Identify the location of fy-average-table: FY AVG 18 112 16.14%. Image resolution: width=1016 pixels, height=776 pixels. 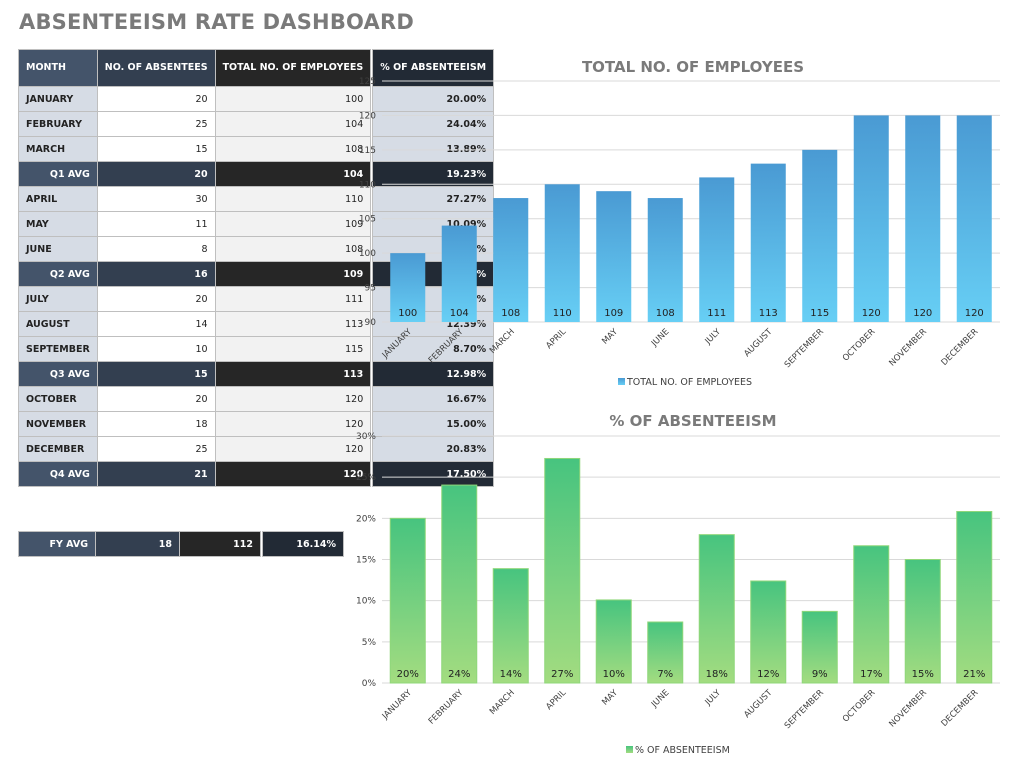
(181, 544).